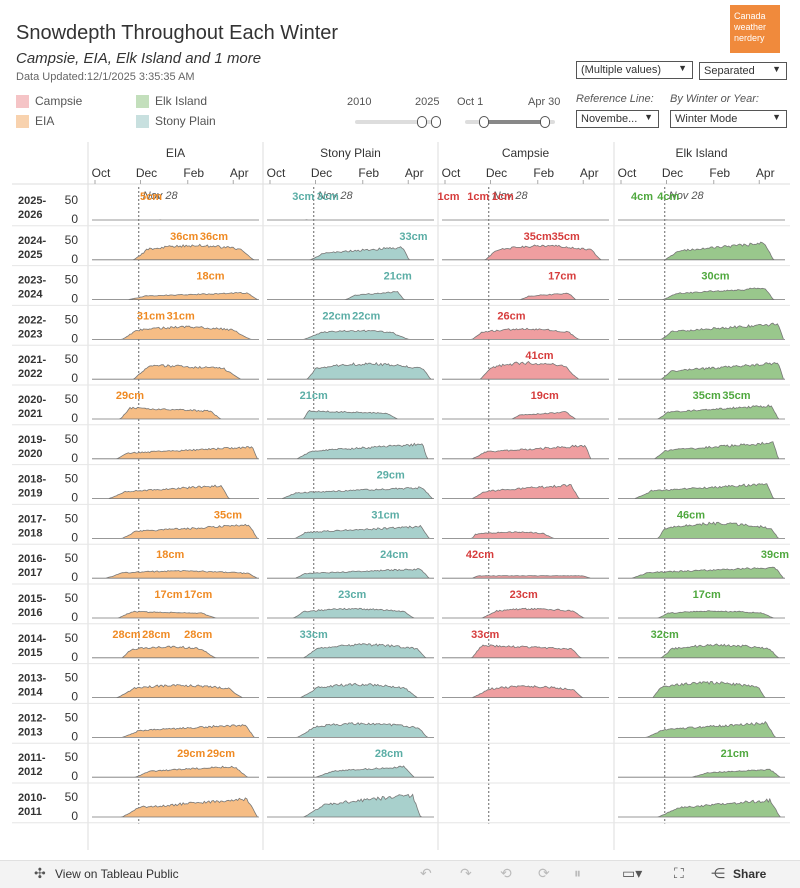 The image size is (800, 888). What do you see at coordinates (170, 555) in the screenshot?
I see `peak-depth-label: 18cm` at bounding box center [170, 555].